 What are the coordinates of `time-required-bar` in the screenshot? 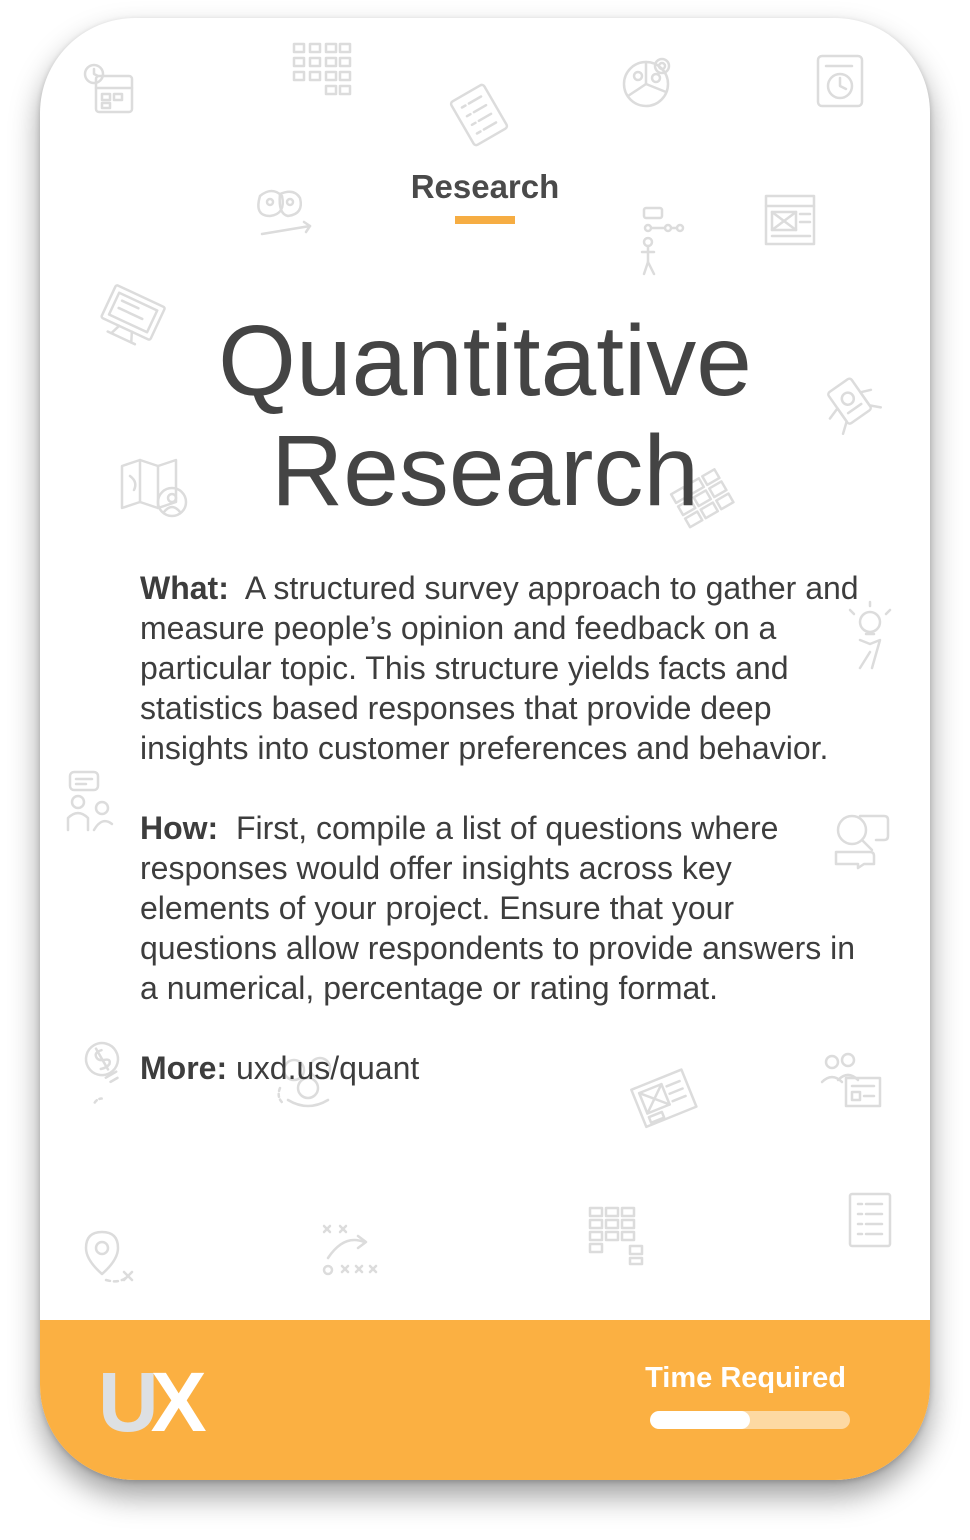 It's located at (750, 1420).